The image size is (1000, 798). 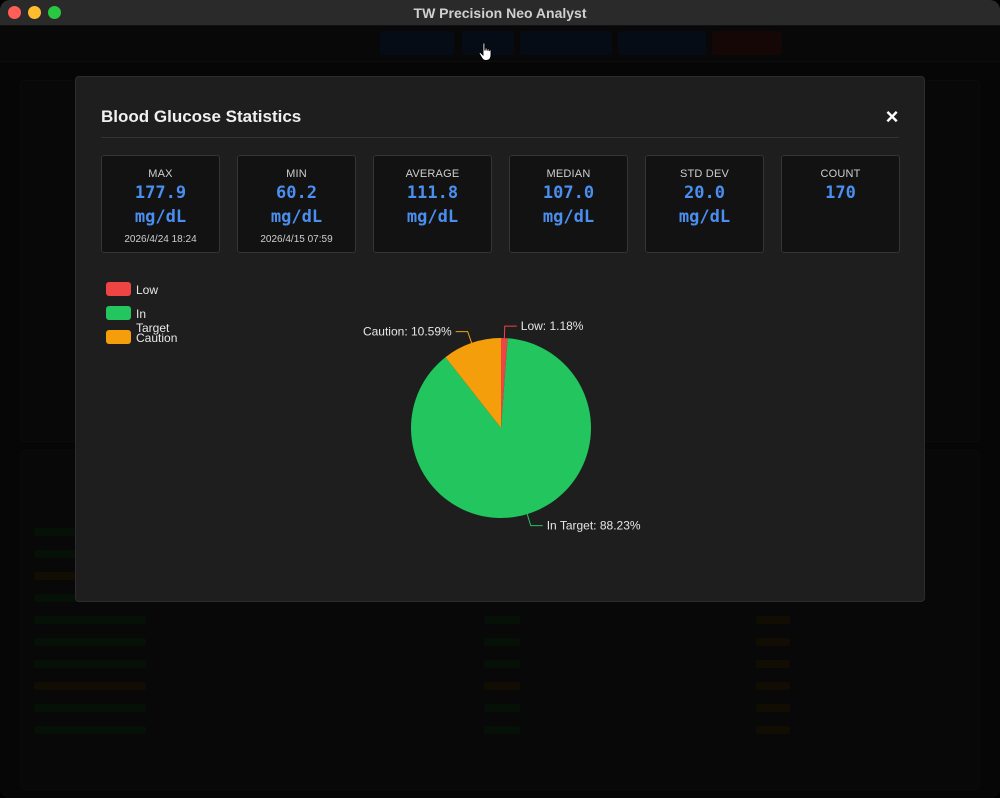 What do you see at coordinates (892, 116) in the screenshot?
I see `close-icon: ×` at bounding box center [892, 116].